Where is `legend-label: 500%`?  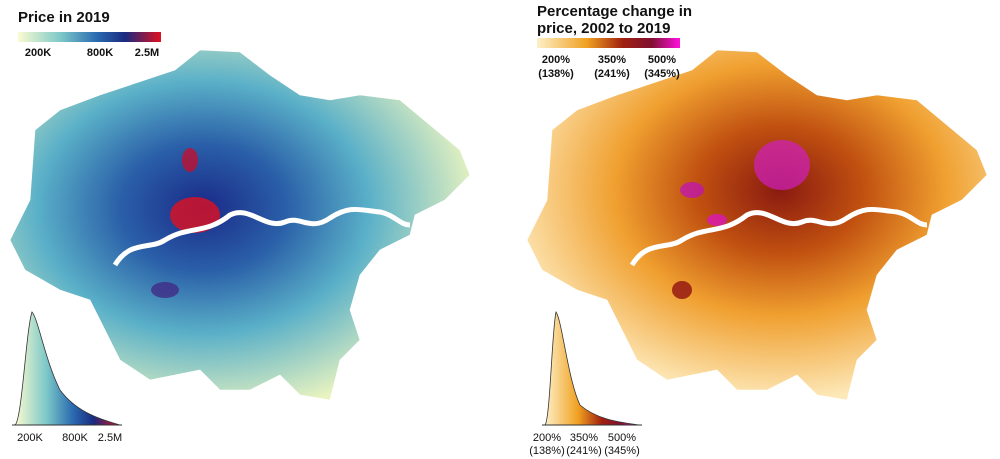 legend-label: 500% is located at coordinates (662, 60).